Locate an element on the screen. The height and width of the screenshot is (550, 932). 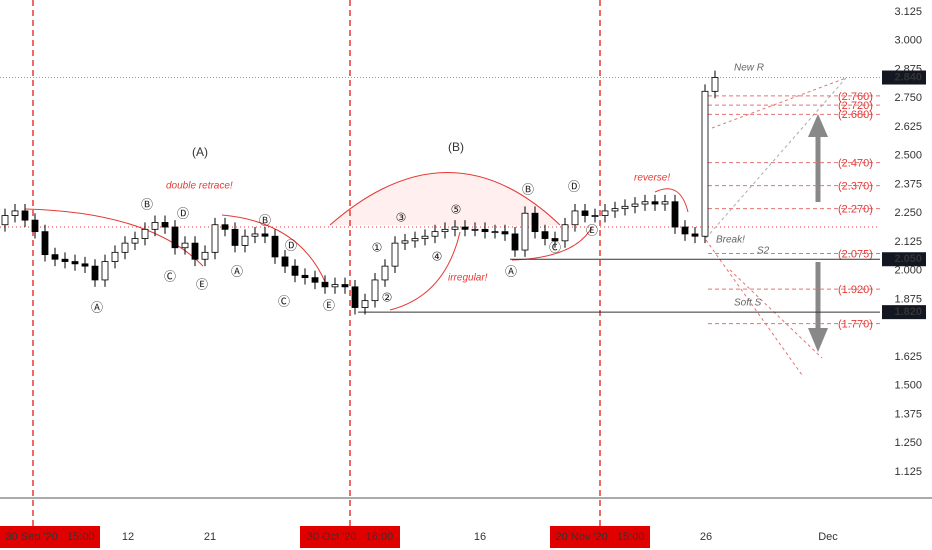
price-label-box is located at coordinates (904, 312).